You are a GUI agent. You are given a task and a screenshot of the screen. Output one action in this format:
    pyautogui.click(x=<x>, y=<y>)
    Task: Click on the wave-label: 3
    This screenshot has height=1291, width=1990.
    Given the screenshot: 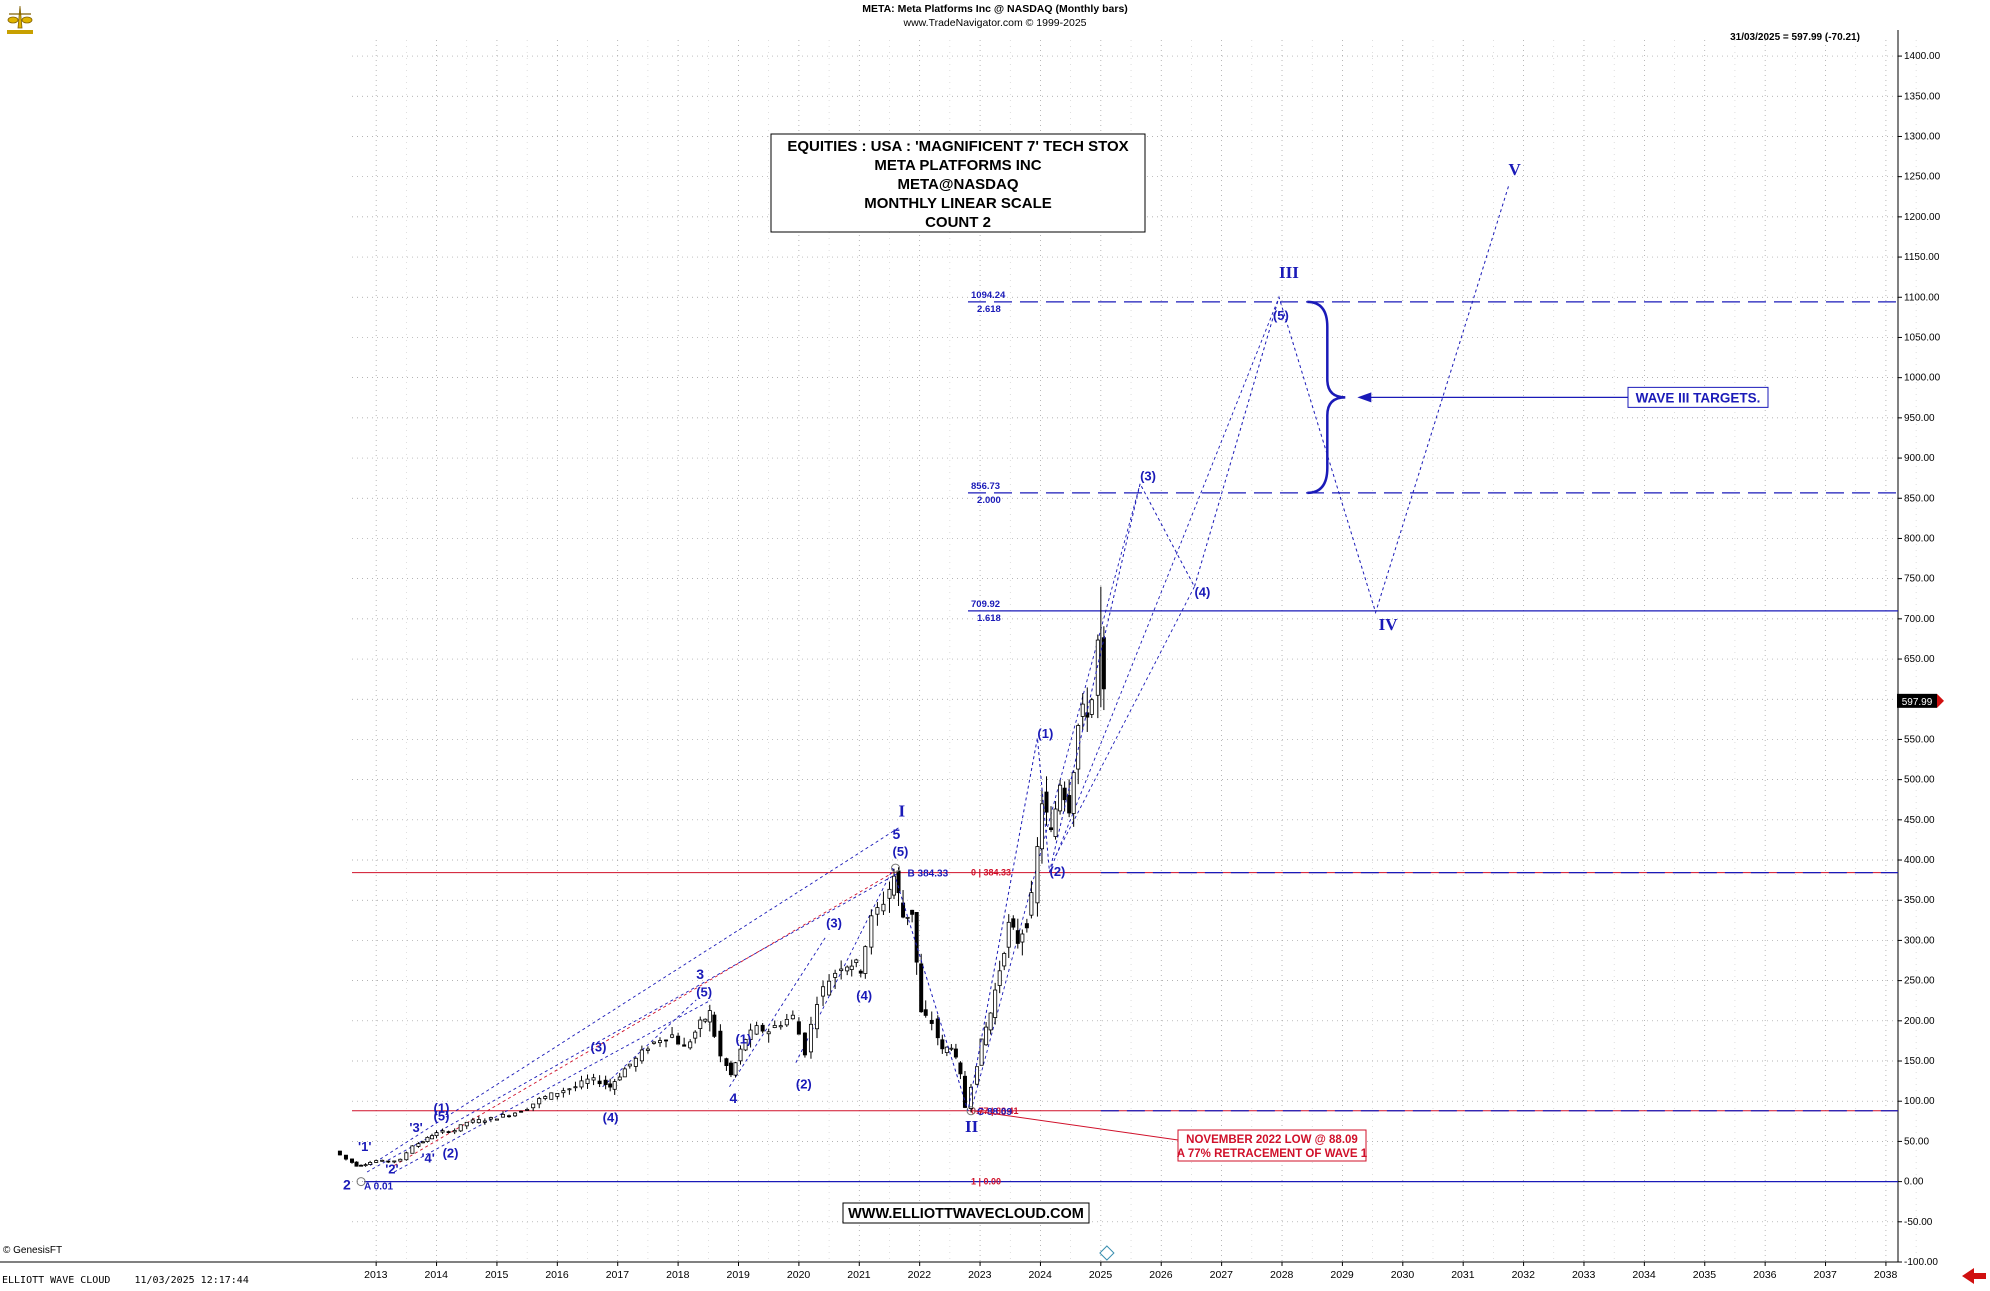 What is the action you would take?
    pyautogui.click(x=700, y=974)
    